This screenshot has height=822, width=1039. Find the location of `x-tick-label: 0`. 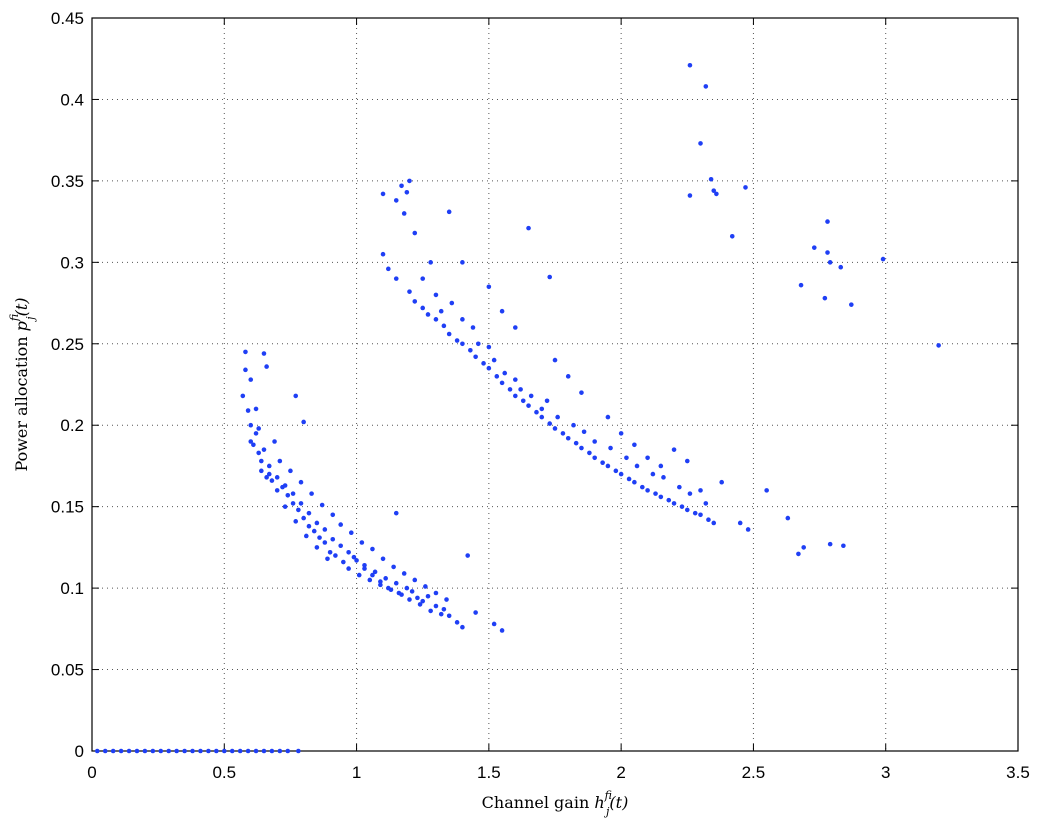

x-tick-label: 0 is located at coordinates (91, 772).